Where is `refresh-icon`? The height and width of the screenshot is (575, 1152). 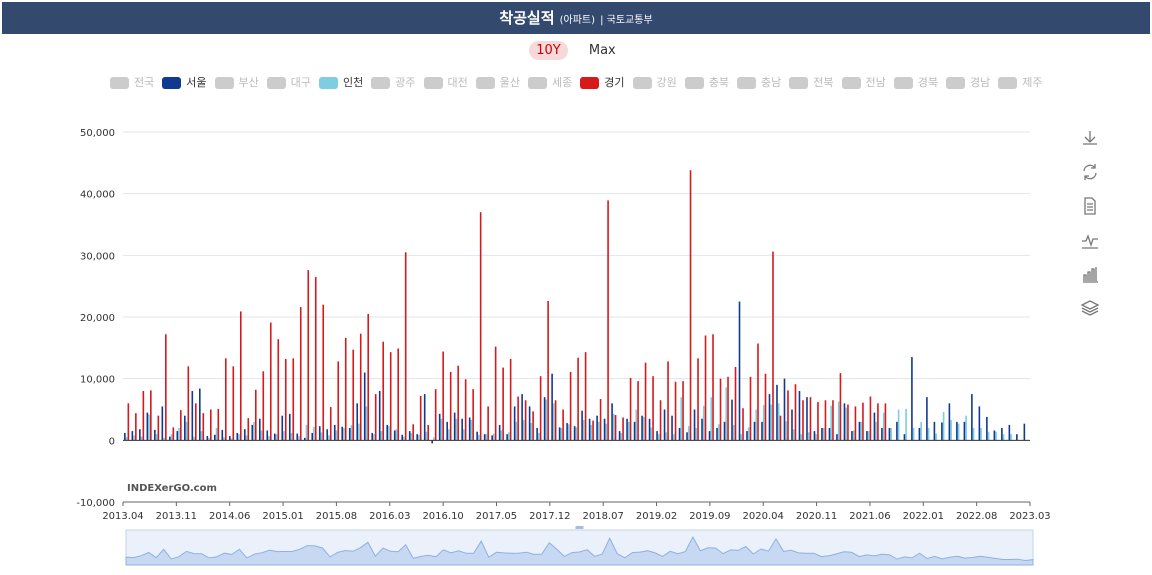 refresh-icon is located at coordinates (1090, 172).